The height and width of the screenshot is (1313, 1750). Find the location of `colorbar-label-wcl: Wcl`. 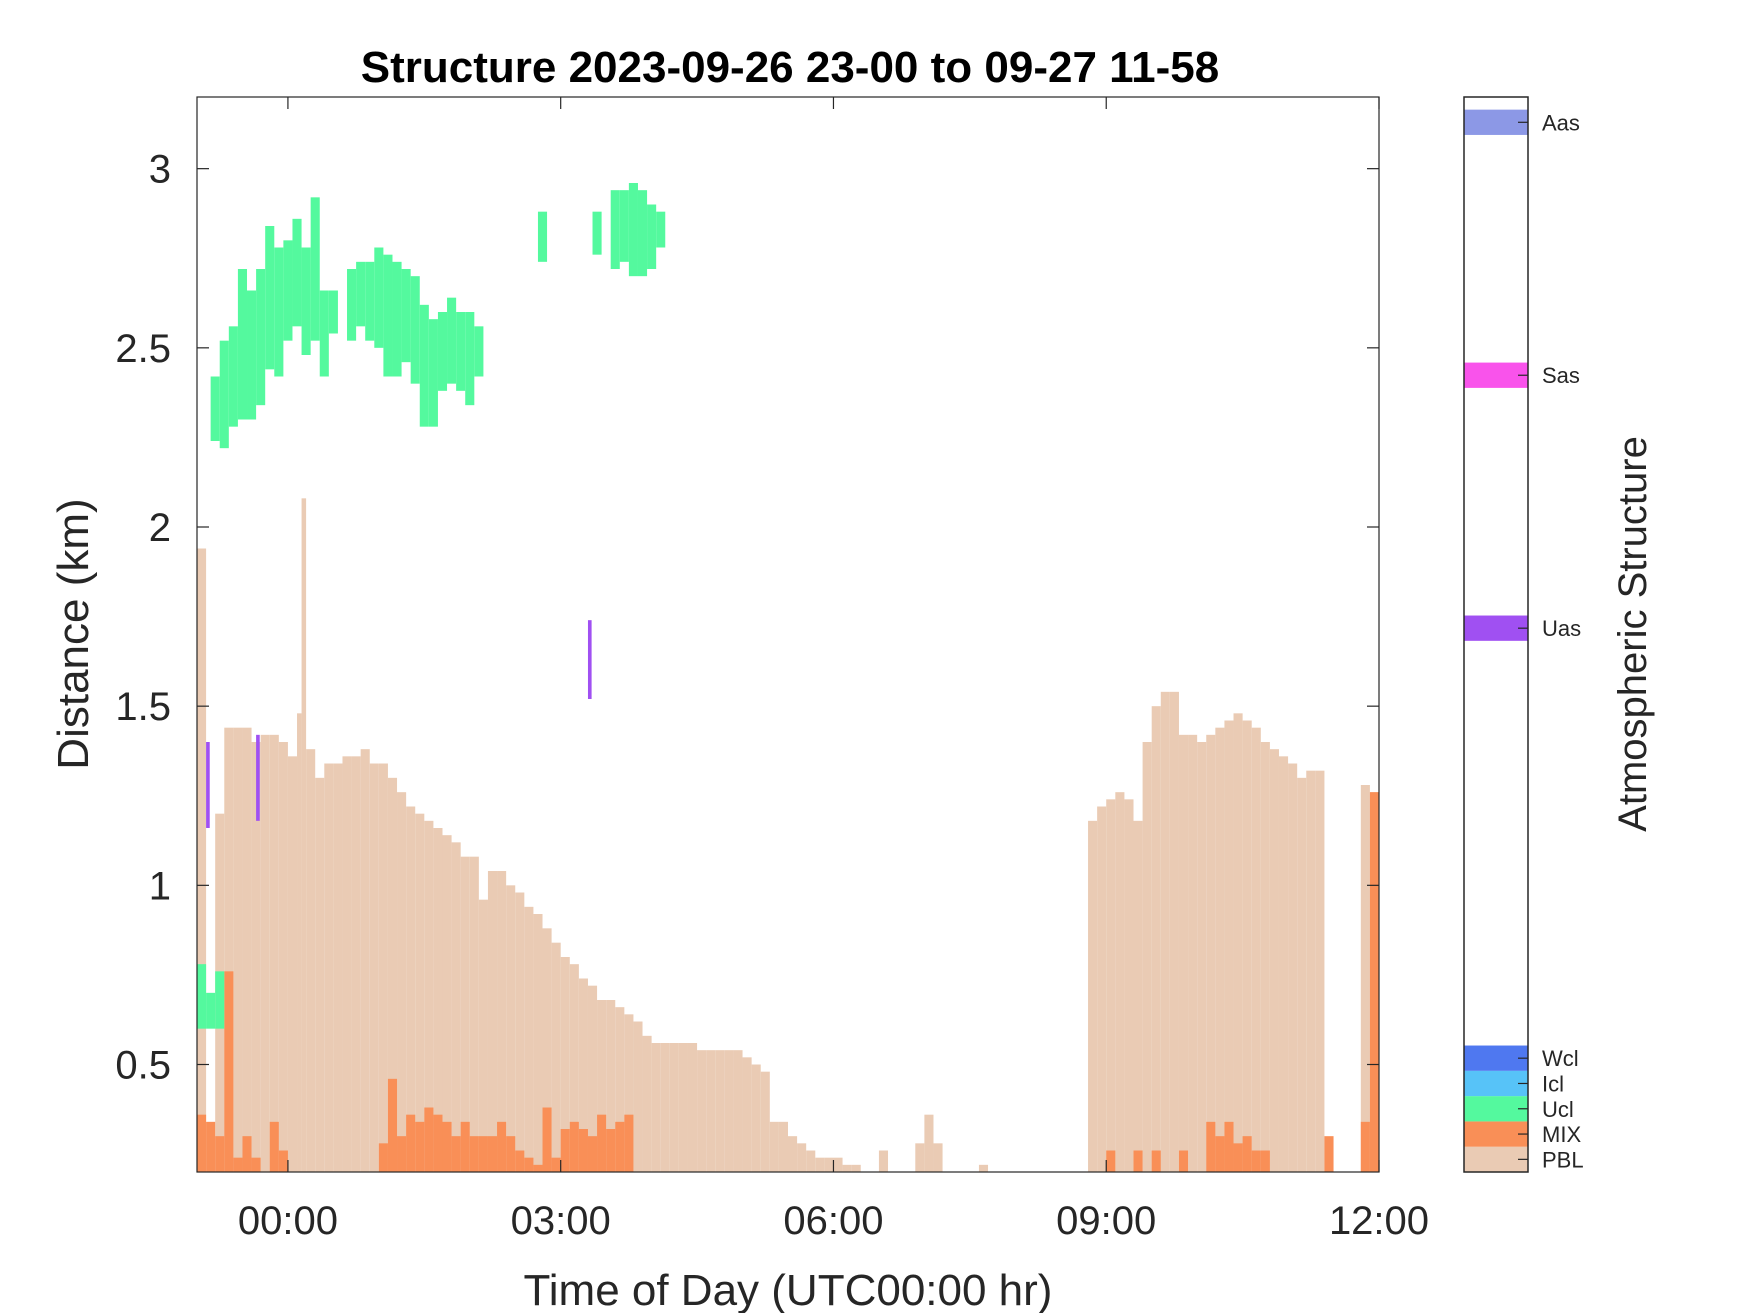

colorbar-label-wcl: Wcl is located at coordinates (1560, 1058).